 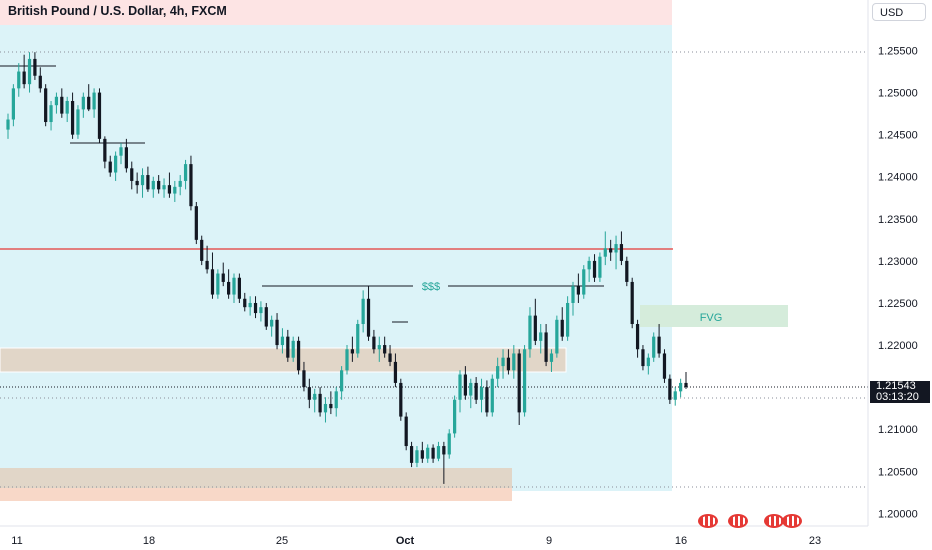 What do you see at coordinates (898, 94) in the screenshot?
I see `price-tick-label: 1.25000` at bounding box center [898, 94].